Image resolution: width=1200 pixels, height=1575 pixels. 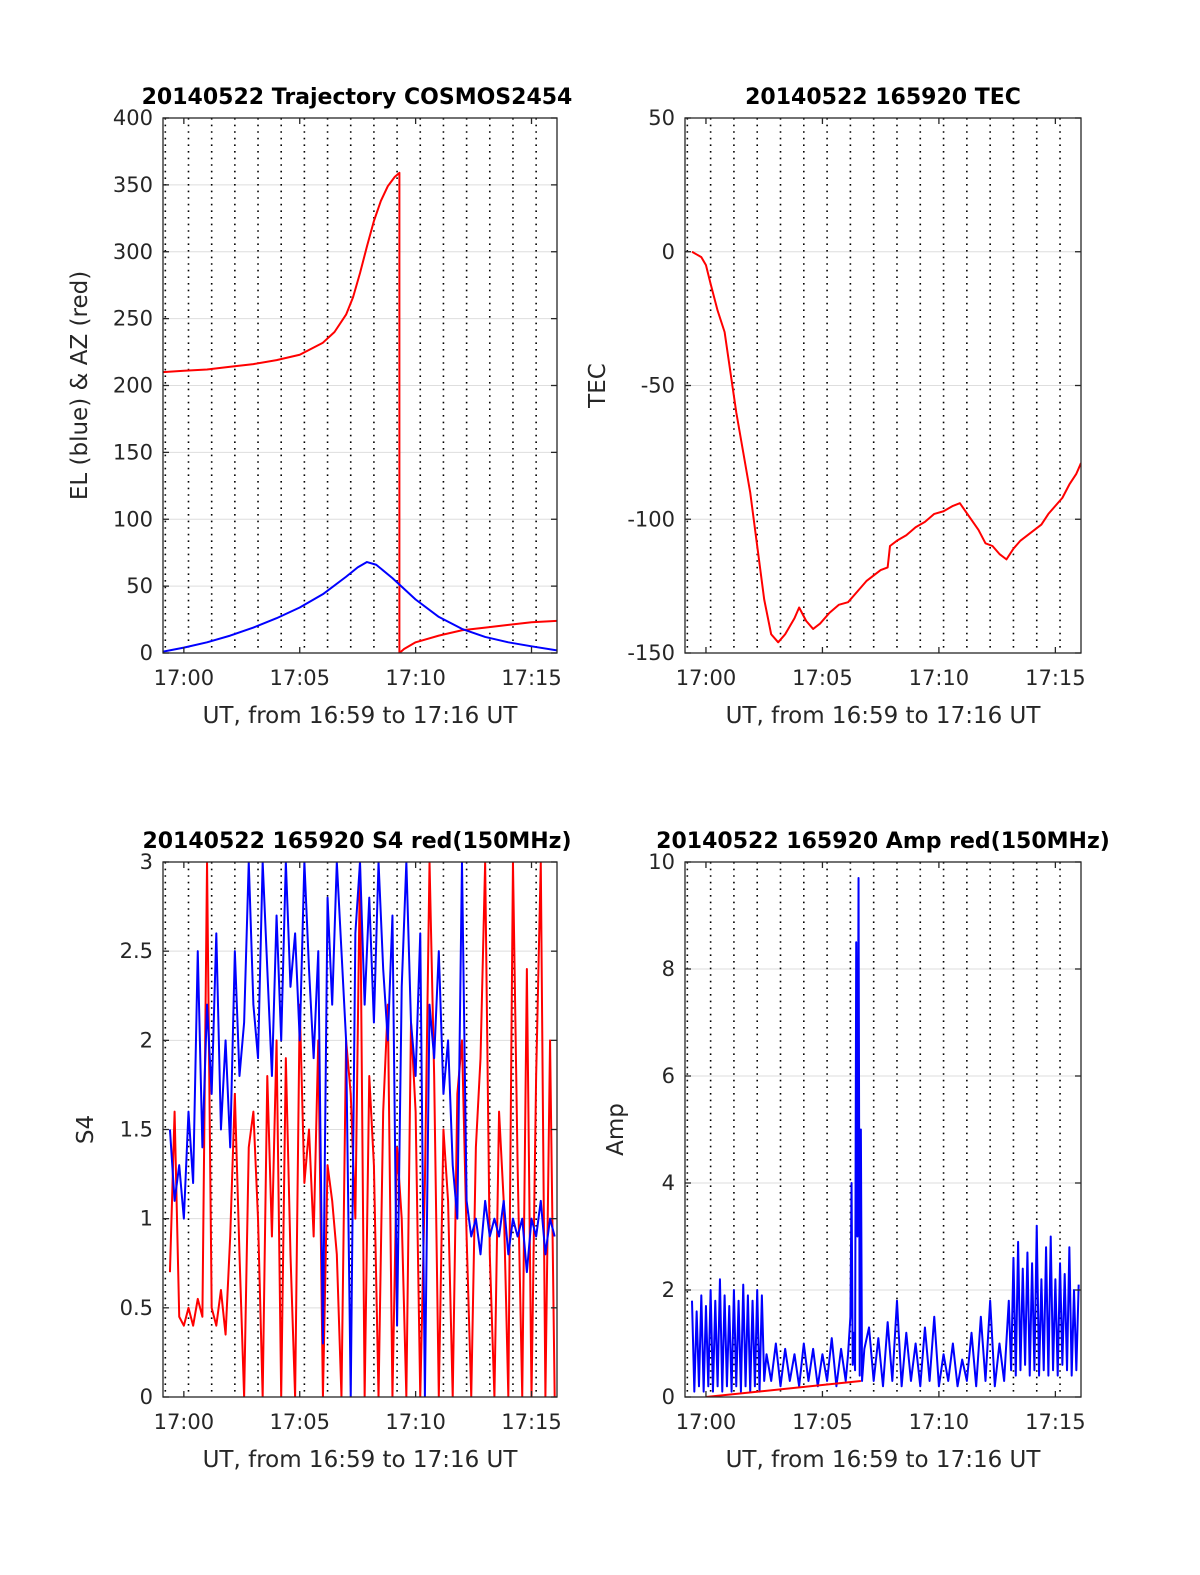 What do you see at coordinates (661, 862) in the screenshot?
I see `y-tick-label: 10` at bounding box center [661, 862].